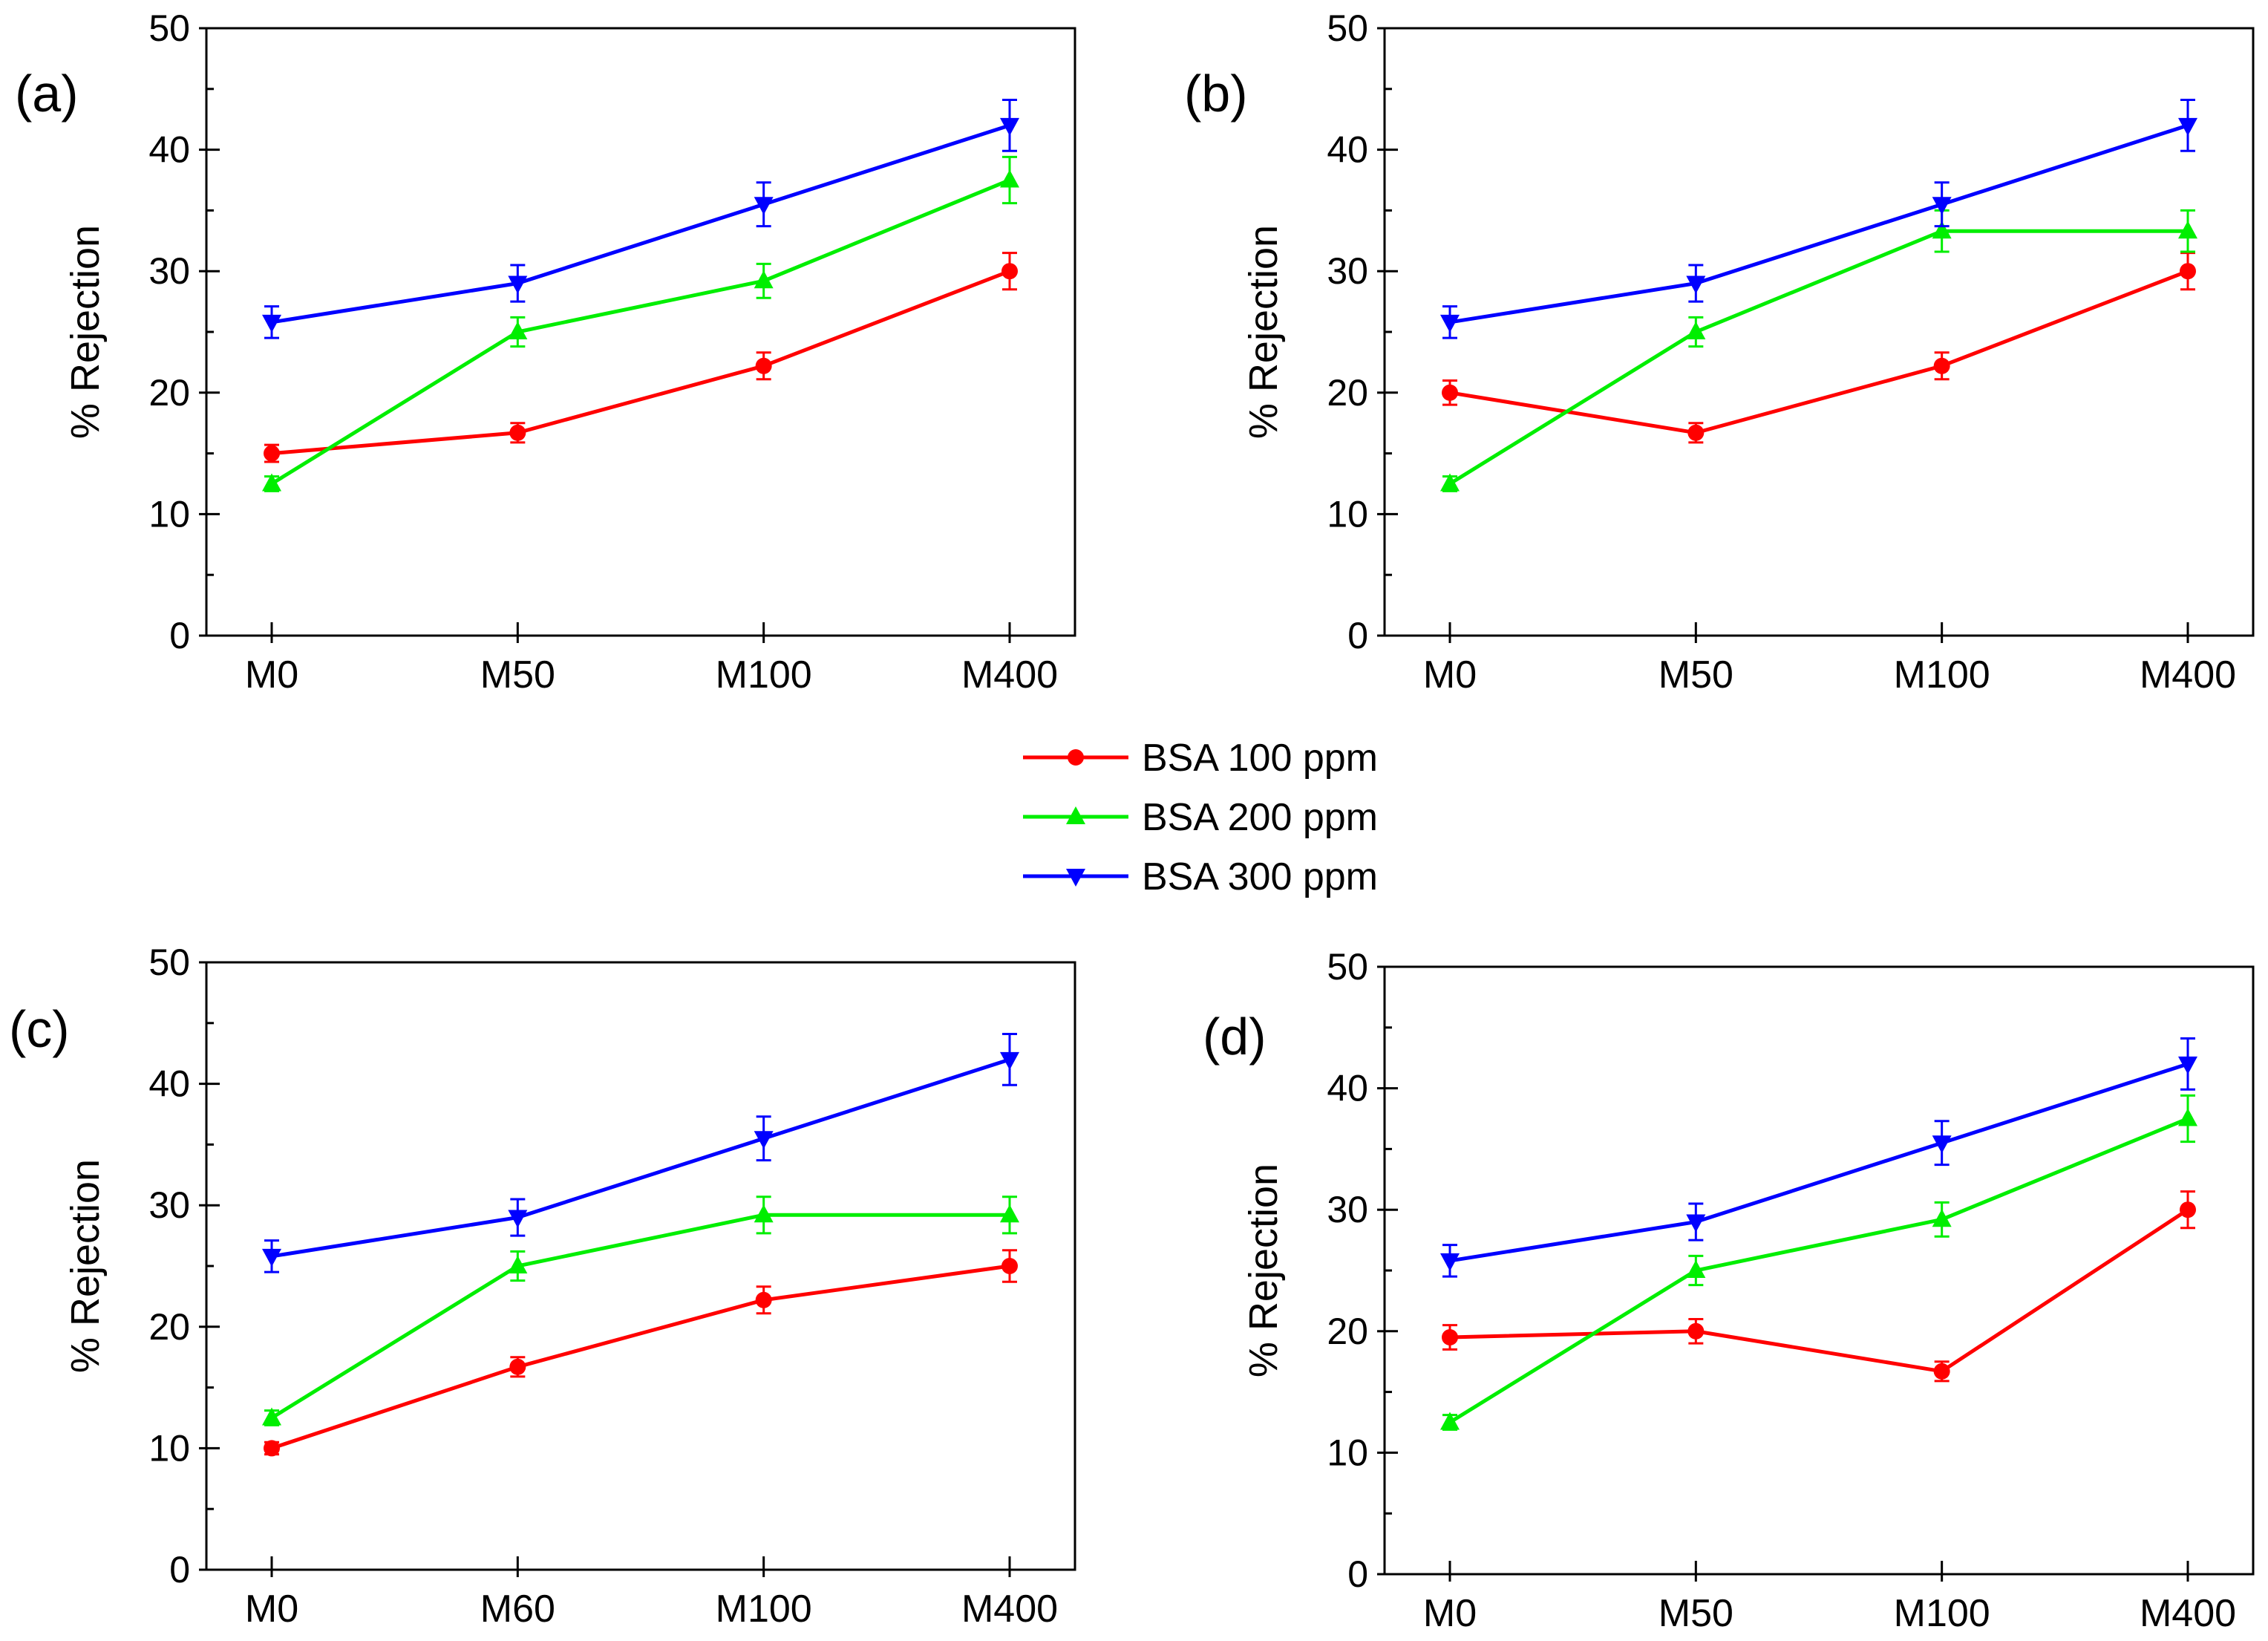  I want to click on panel-label: (d), so click(1235, 1037).